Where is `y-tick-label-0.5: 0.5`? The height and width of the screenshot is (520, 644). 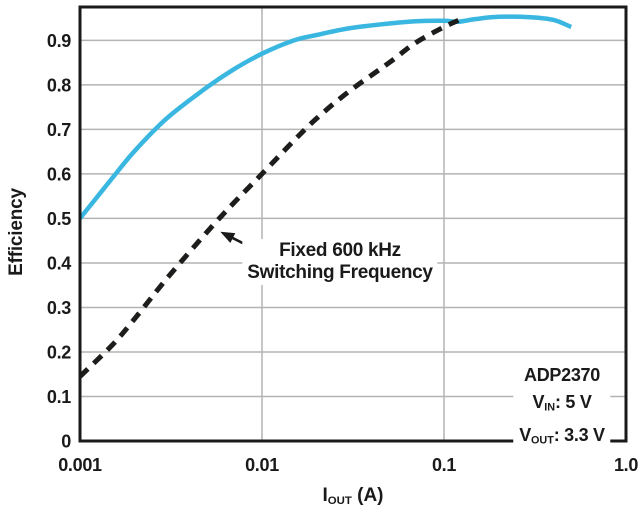 y-tick-label-0.5: 0.5 is located at coordinates (59, 219).